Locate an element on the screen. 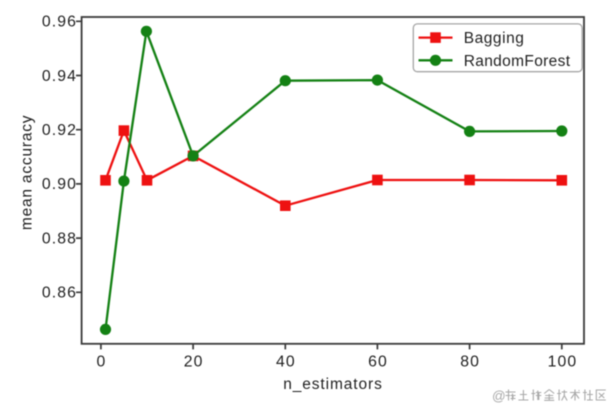 Image resolution: width=610 pixels, height=409 pixels. svg-text: Bagging is located at coordinates (494, 38).